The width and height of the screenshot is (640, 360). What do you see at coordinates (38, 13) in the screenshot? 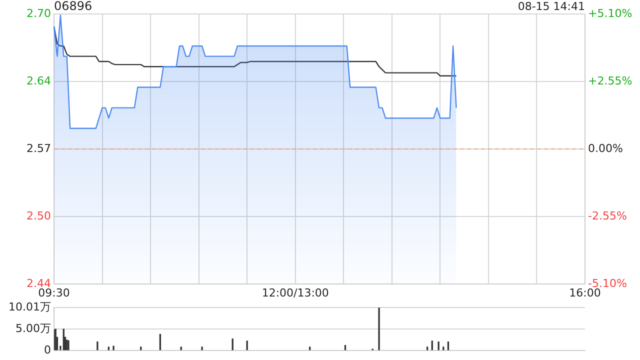
I see `y-tick-label: 2.70` at bounding box center [38, 13].